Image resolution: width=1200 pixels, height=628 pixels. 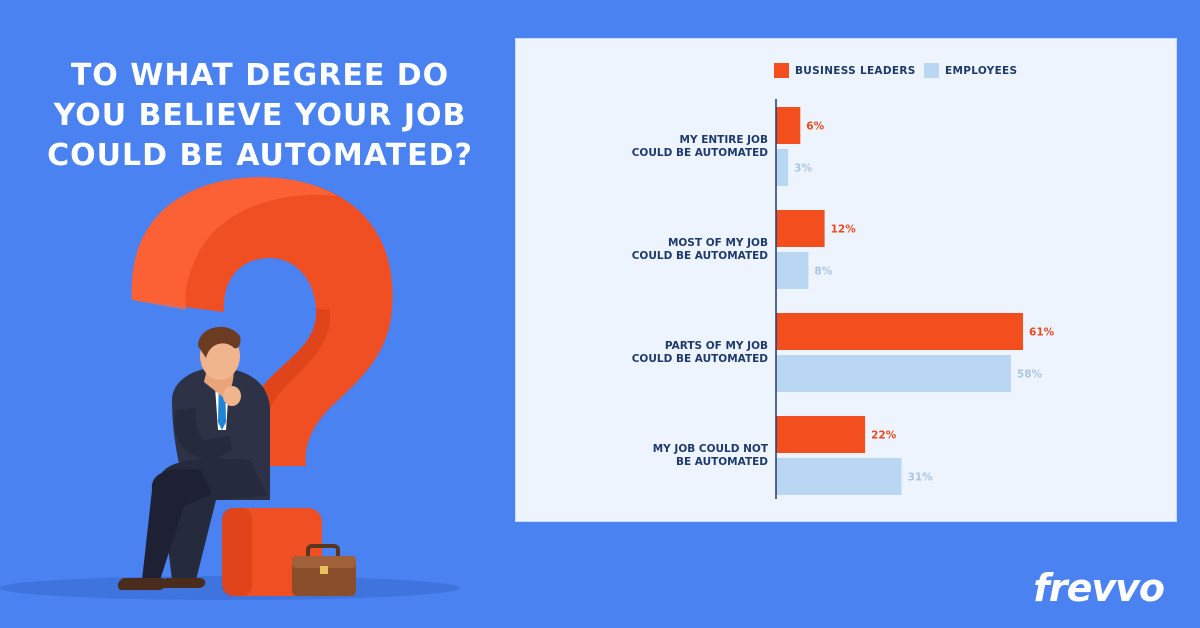 I want to click on category-label-line: PARTS OF MY JOB, so click(x=716, y=346).